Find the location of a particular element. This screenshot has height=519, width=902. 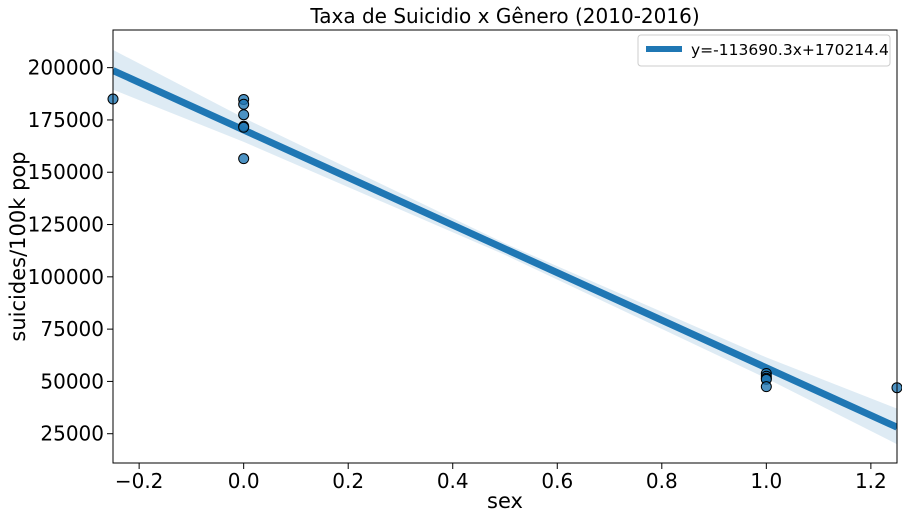

x-tick-label: 1.0 is located at coordinates (766, 481).